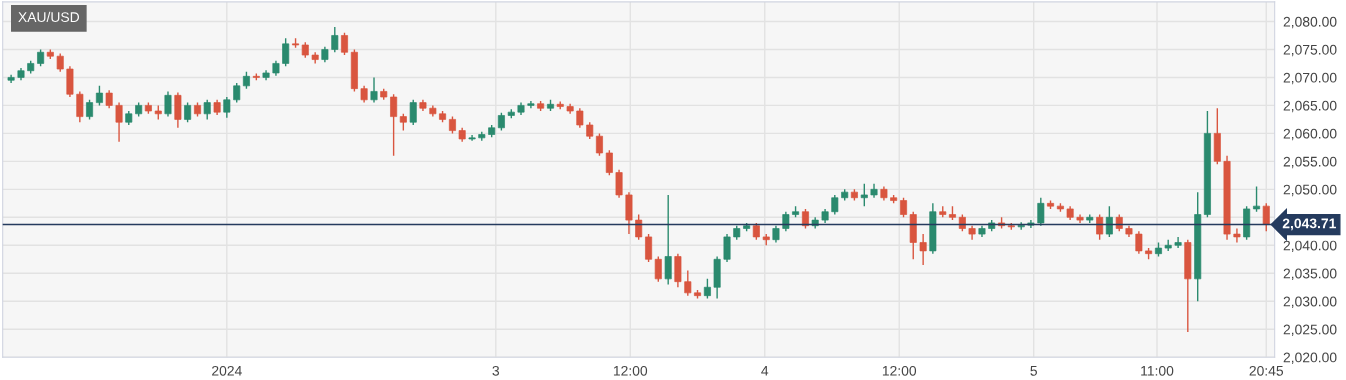  I want to click on y-tick-label: 2,050.00, so click(1310, 190).